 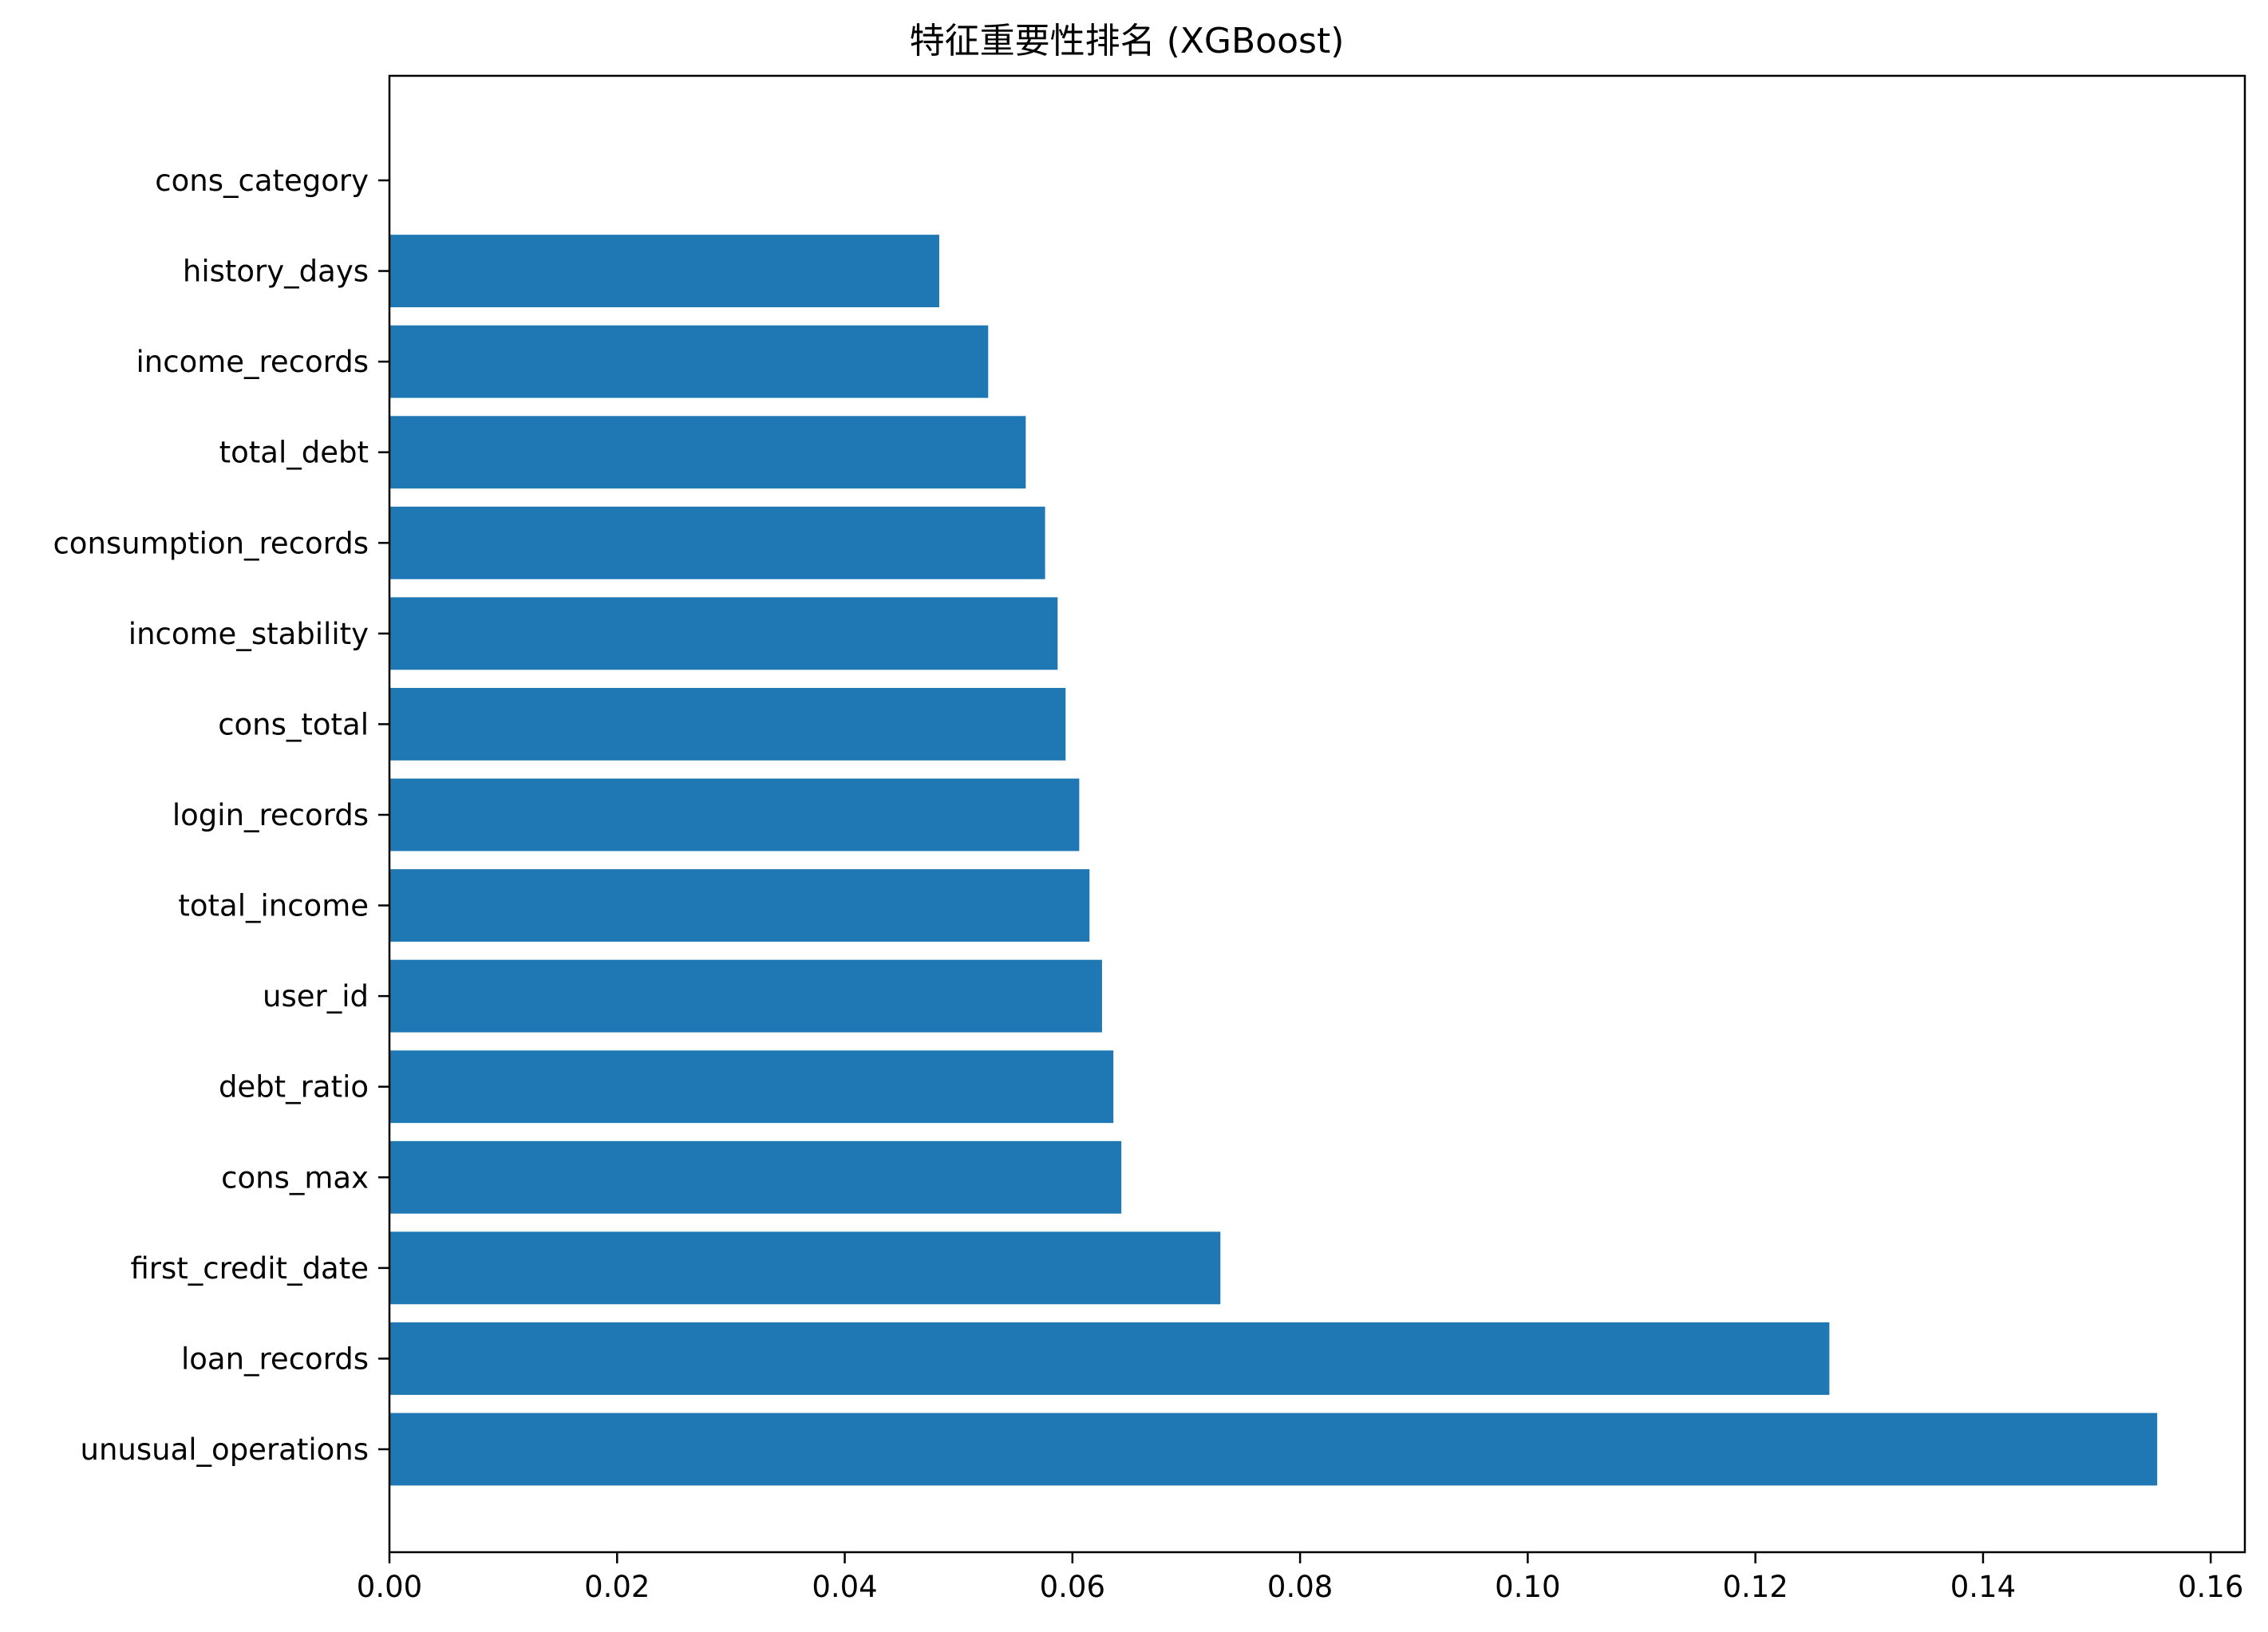 I want to click on bar-history-days, so click(x=664, y=271).